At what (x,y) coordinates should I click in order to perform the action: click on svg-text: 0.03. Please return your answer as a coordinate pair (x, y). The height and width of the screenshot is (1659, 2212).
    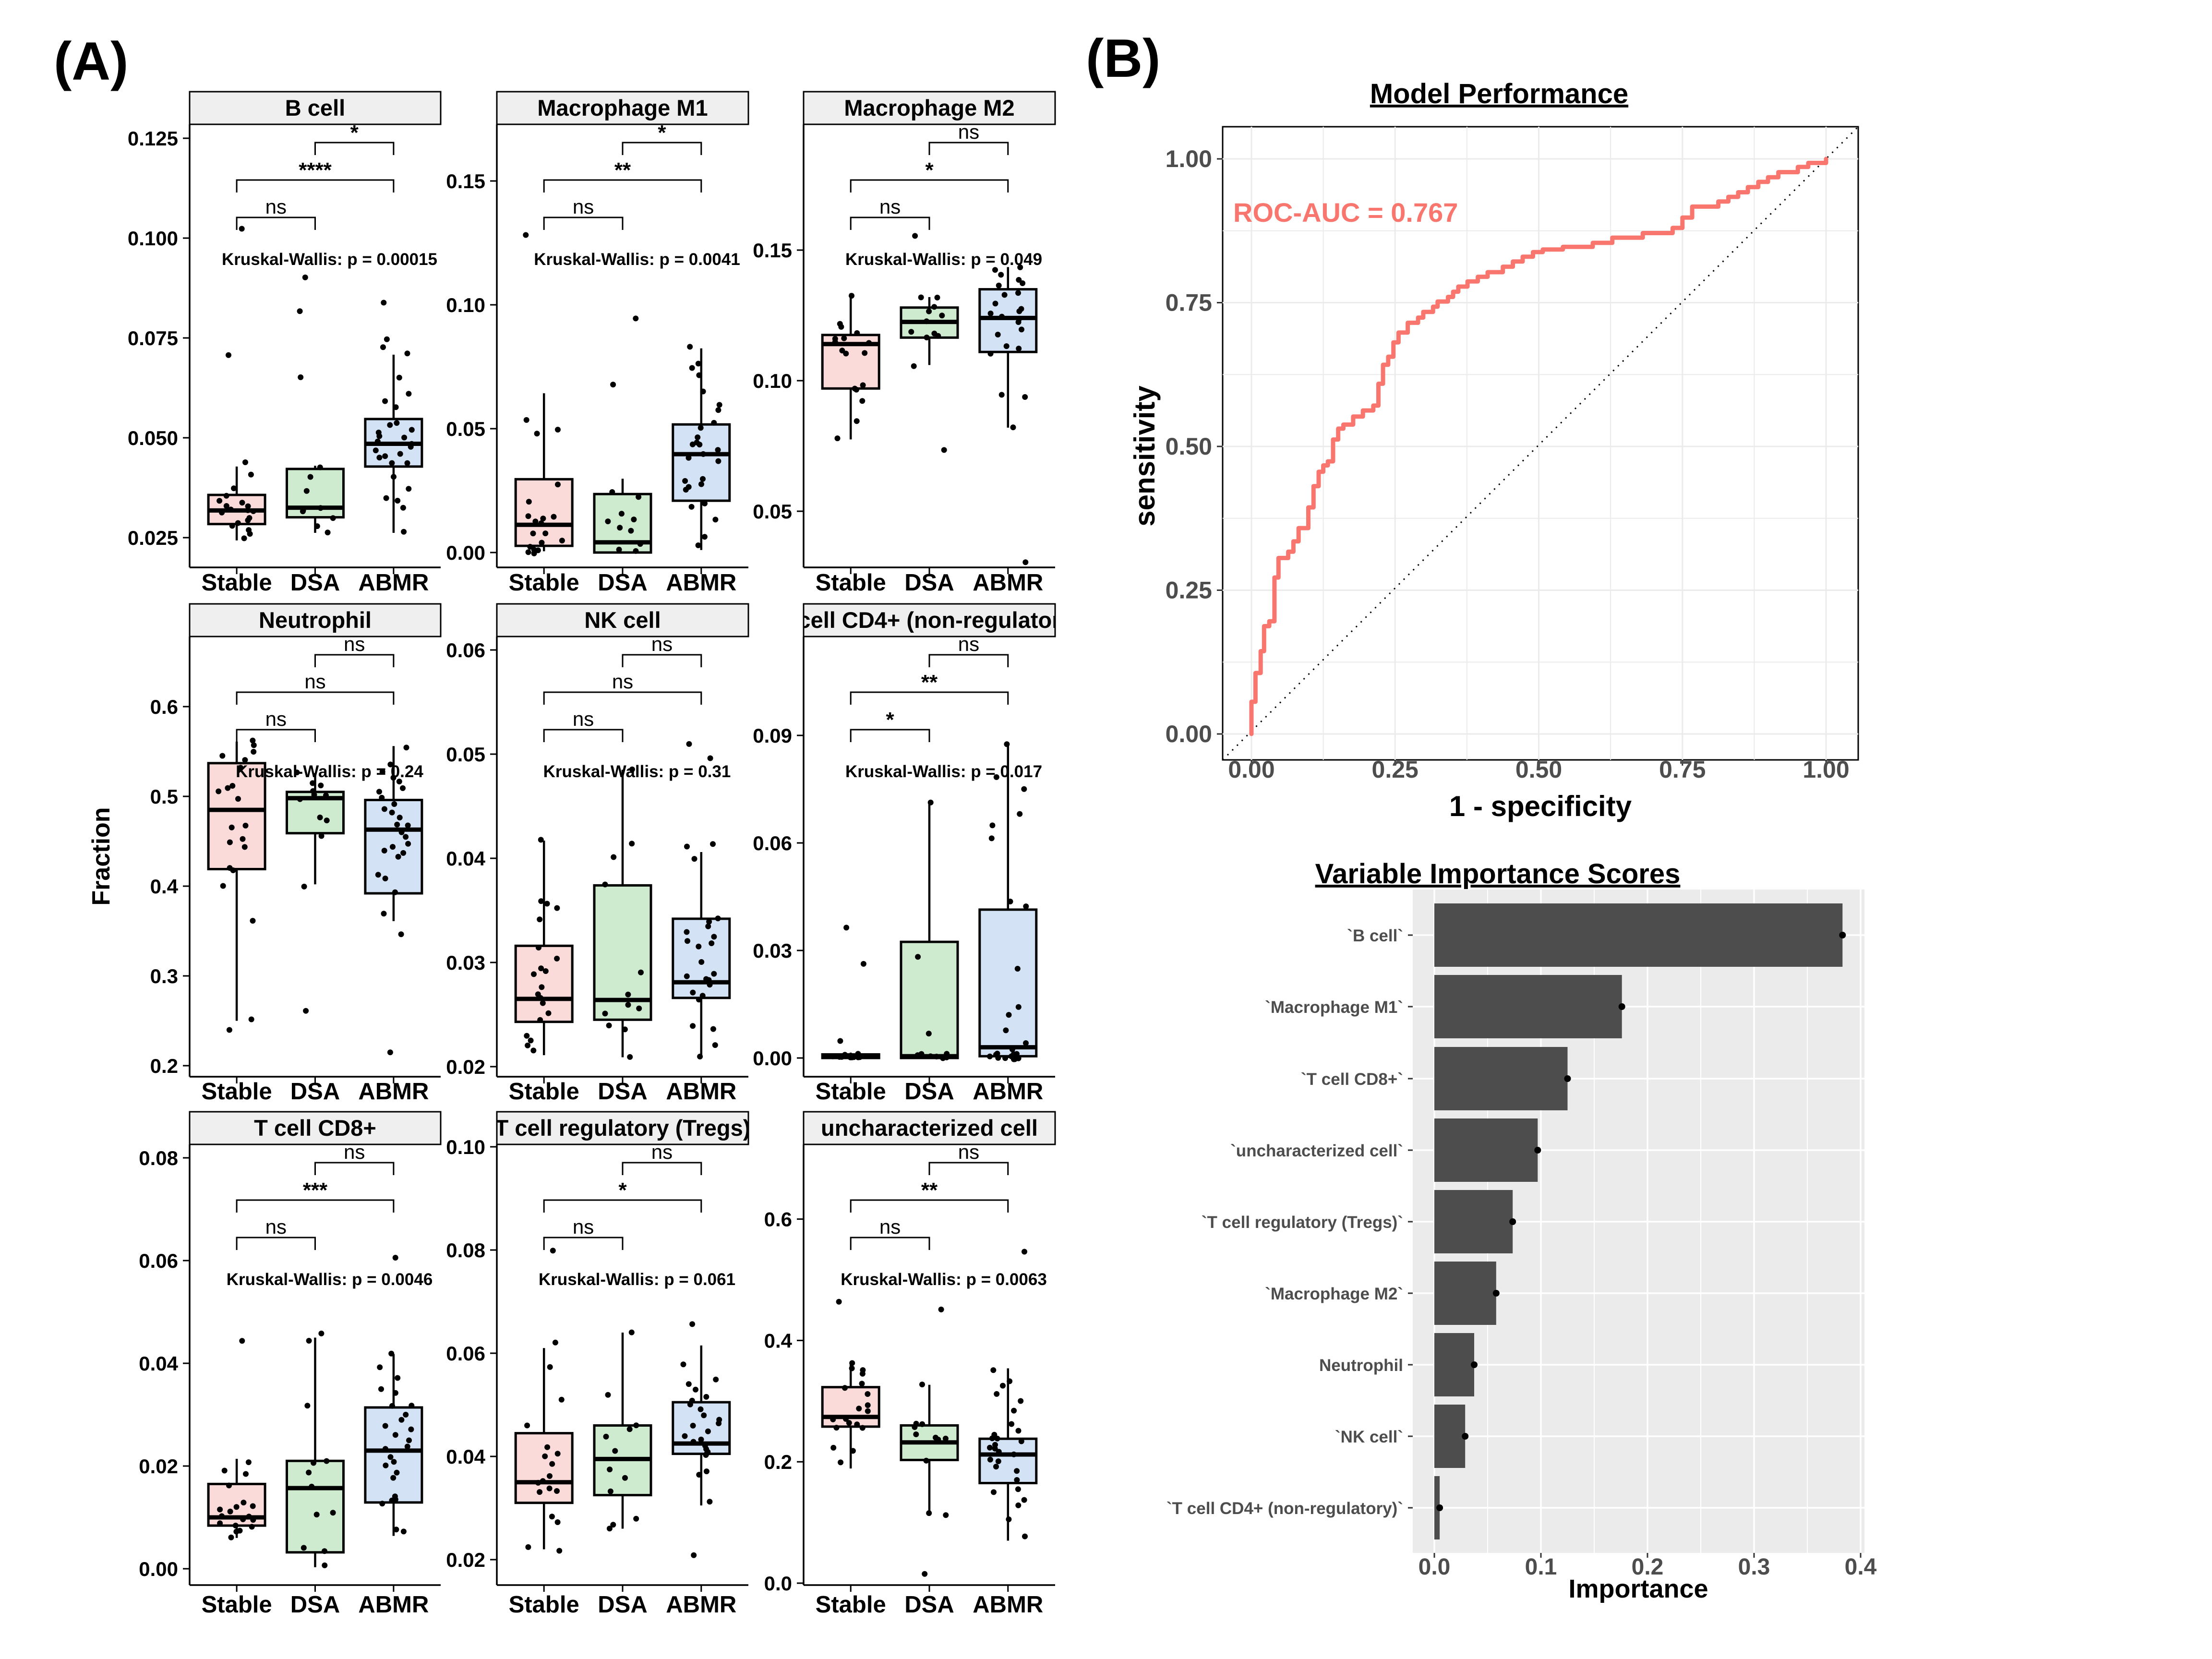
    Looking at the image, I should click on (772, 950).